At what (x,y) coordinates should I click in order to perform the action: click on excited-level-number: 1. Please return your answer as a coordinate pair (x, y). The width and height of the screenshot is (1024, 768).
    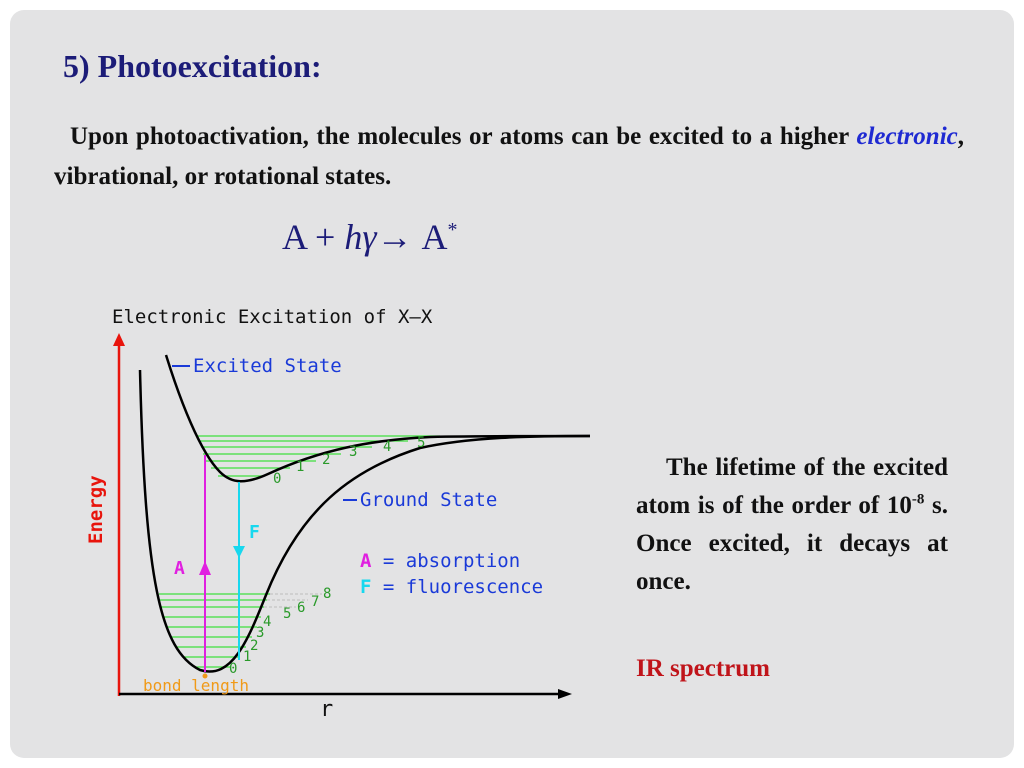
    Looking at the image, I should click on (300, 467).